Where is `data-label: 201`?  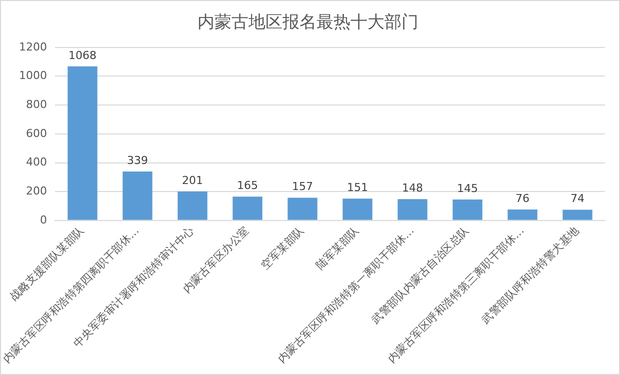 data-label: 201 is located at coordinates (192, 180).